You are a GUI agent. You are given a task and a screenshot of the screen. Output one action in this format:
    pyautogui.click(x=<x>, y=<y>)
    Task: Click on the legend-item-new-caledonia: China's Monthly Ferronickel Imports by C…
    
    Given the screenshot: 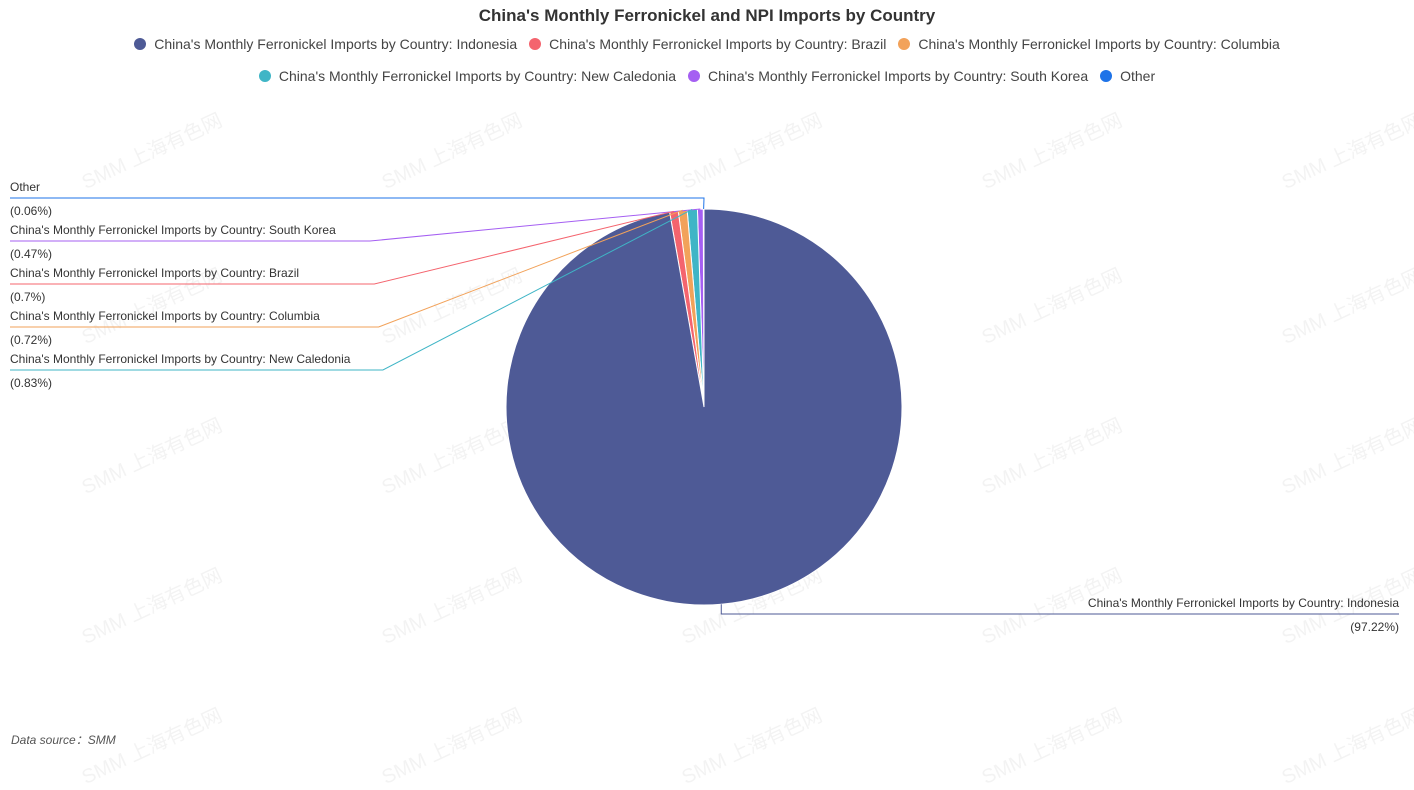 What is the action you would take?
    pyautogui.click(x=467, y=76)
    